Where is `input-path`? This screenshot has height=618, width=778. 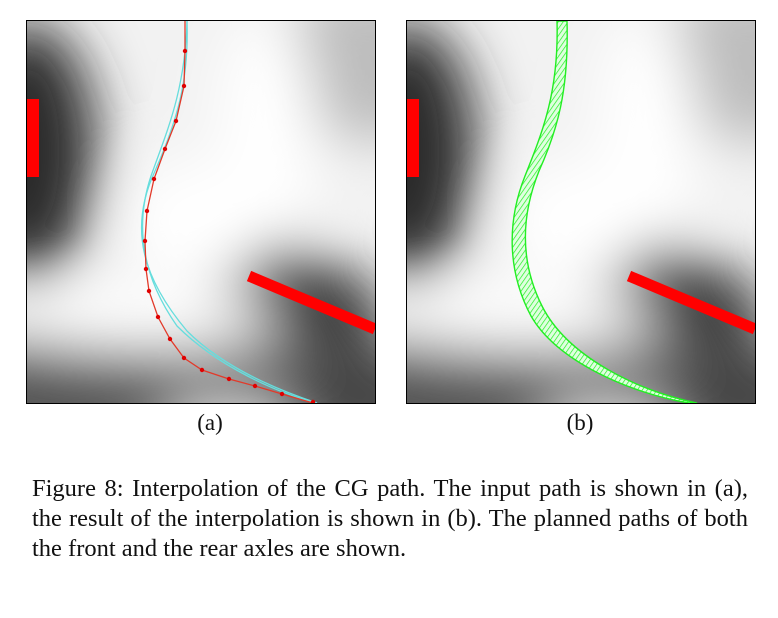 input-path is located at coordinates (229, 212).